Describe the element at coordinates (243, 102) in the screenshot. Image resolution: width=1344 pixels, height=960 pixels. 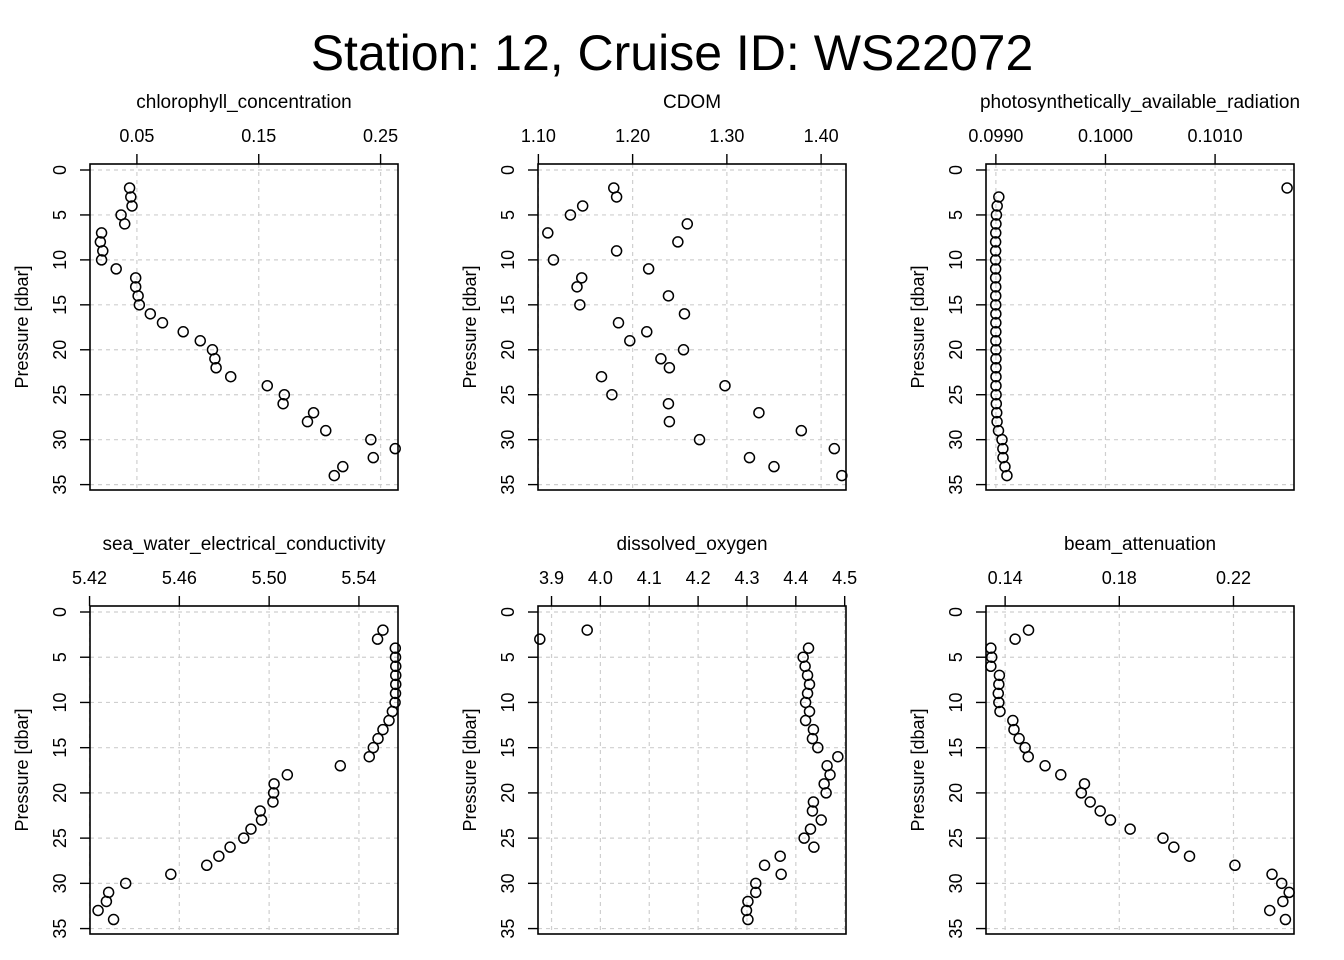
I see `panel-title: chlorophyll_concentration` at that location.